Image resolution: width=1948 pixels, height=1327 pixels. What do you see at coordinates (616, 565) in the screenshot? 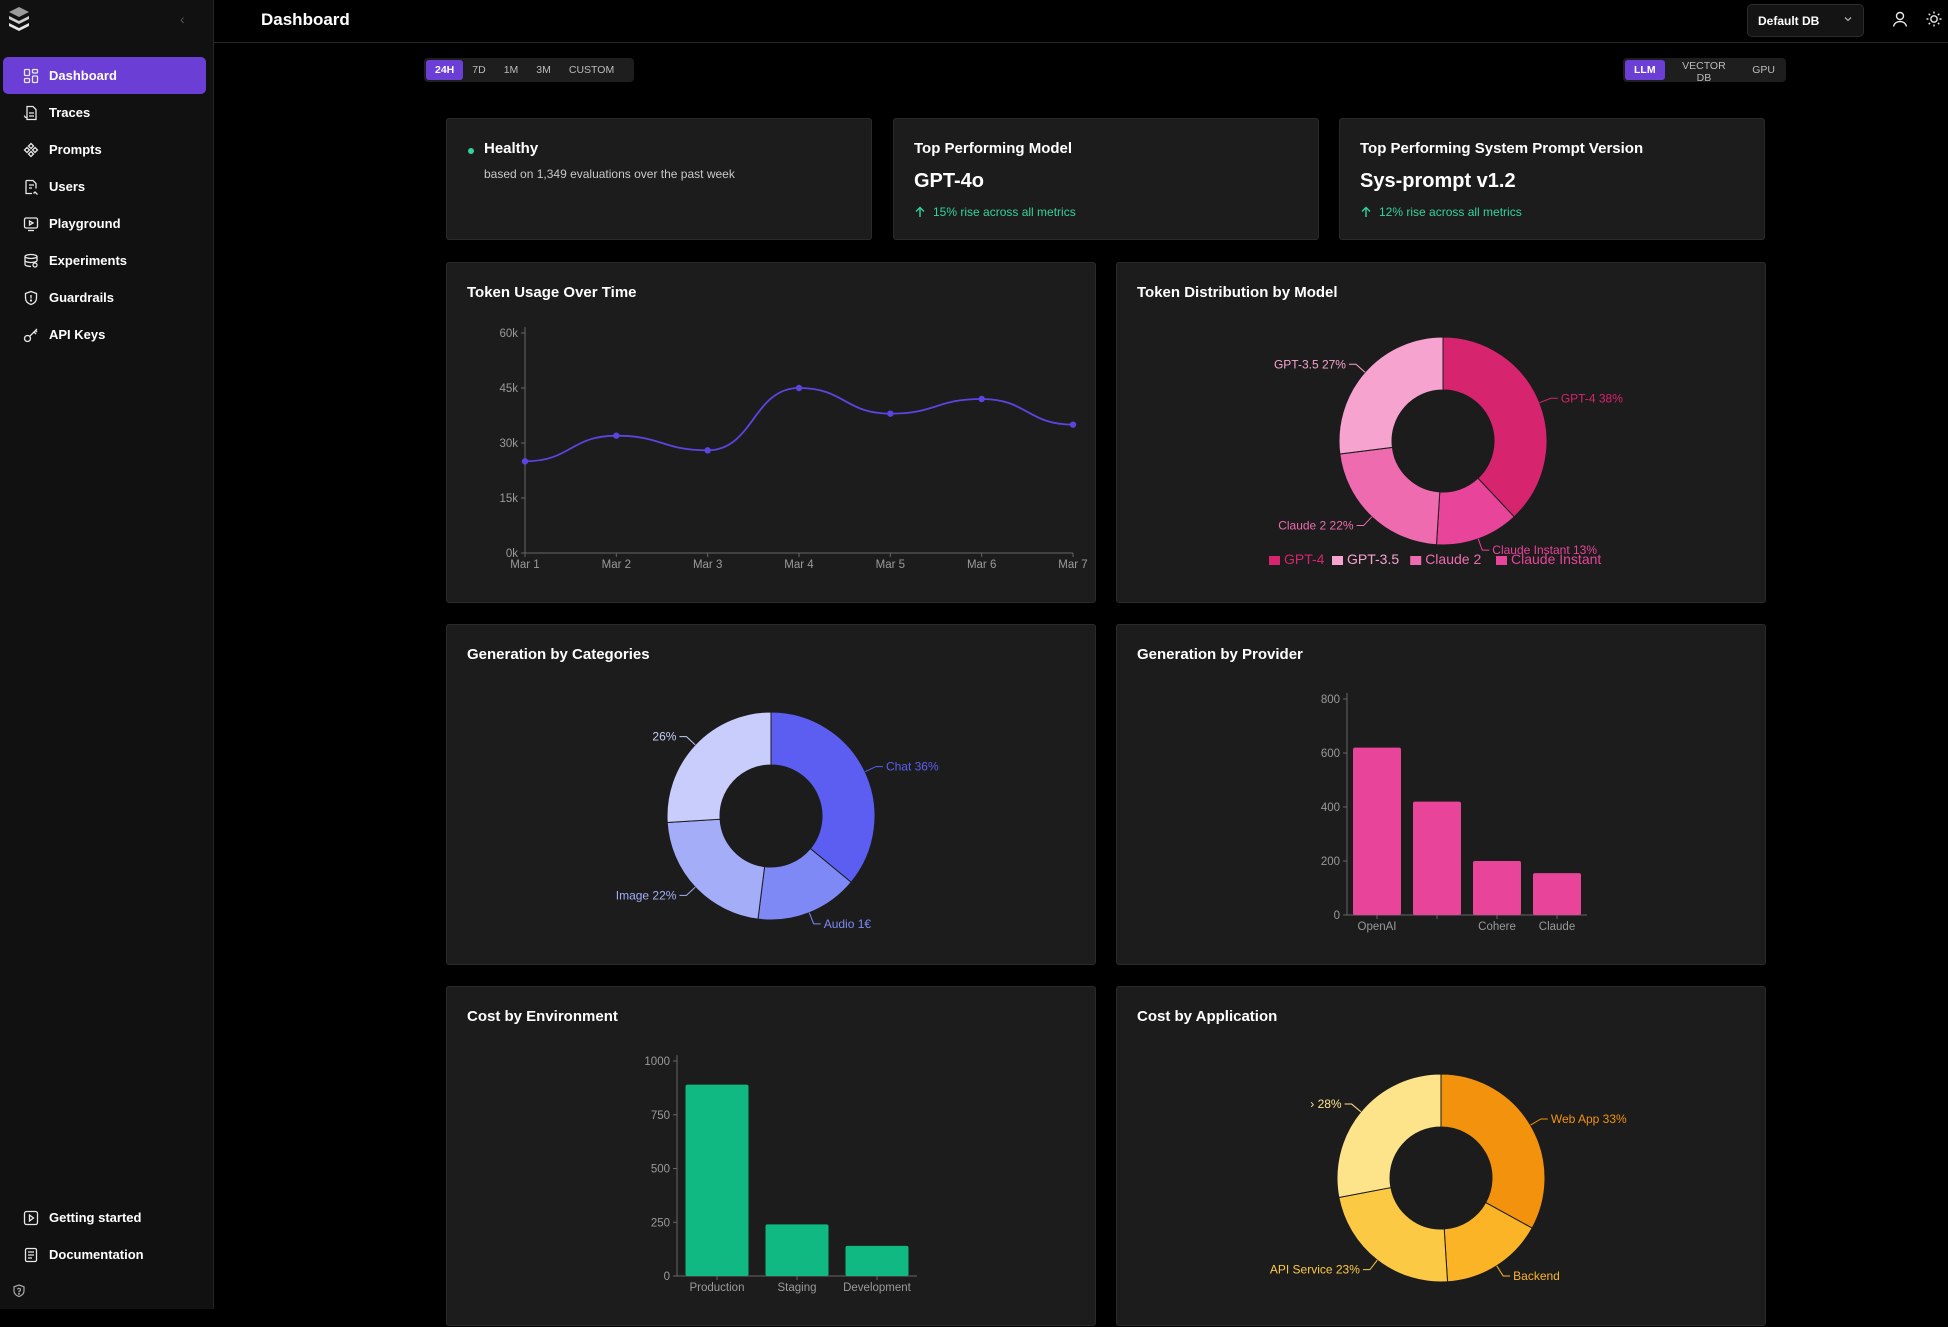
I see `x-tick-label: Mar 2` at bounding box center [616, 565].